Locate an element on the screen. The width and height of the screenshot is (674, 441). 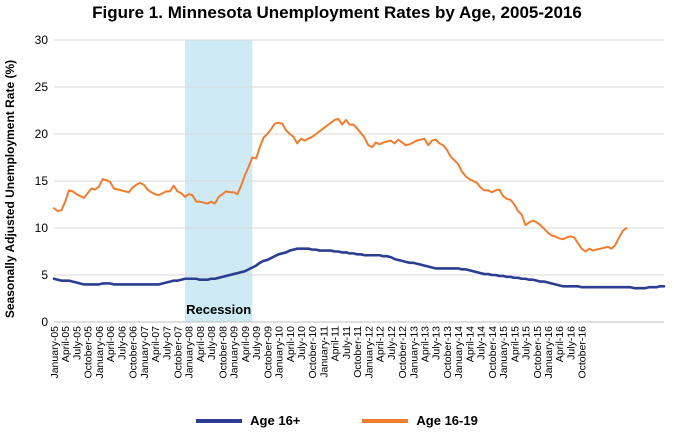
x-tick-label-18: July-09 is located at coordinates (257, 343).